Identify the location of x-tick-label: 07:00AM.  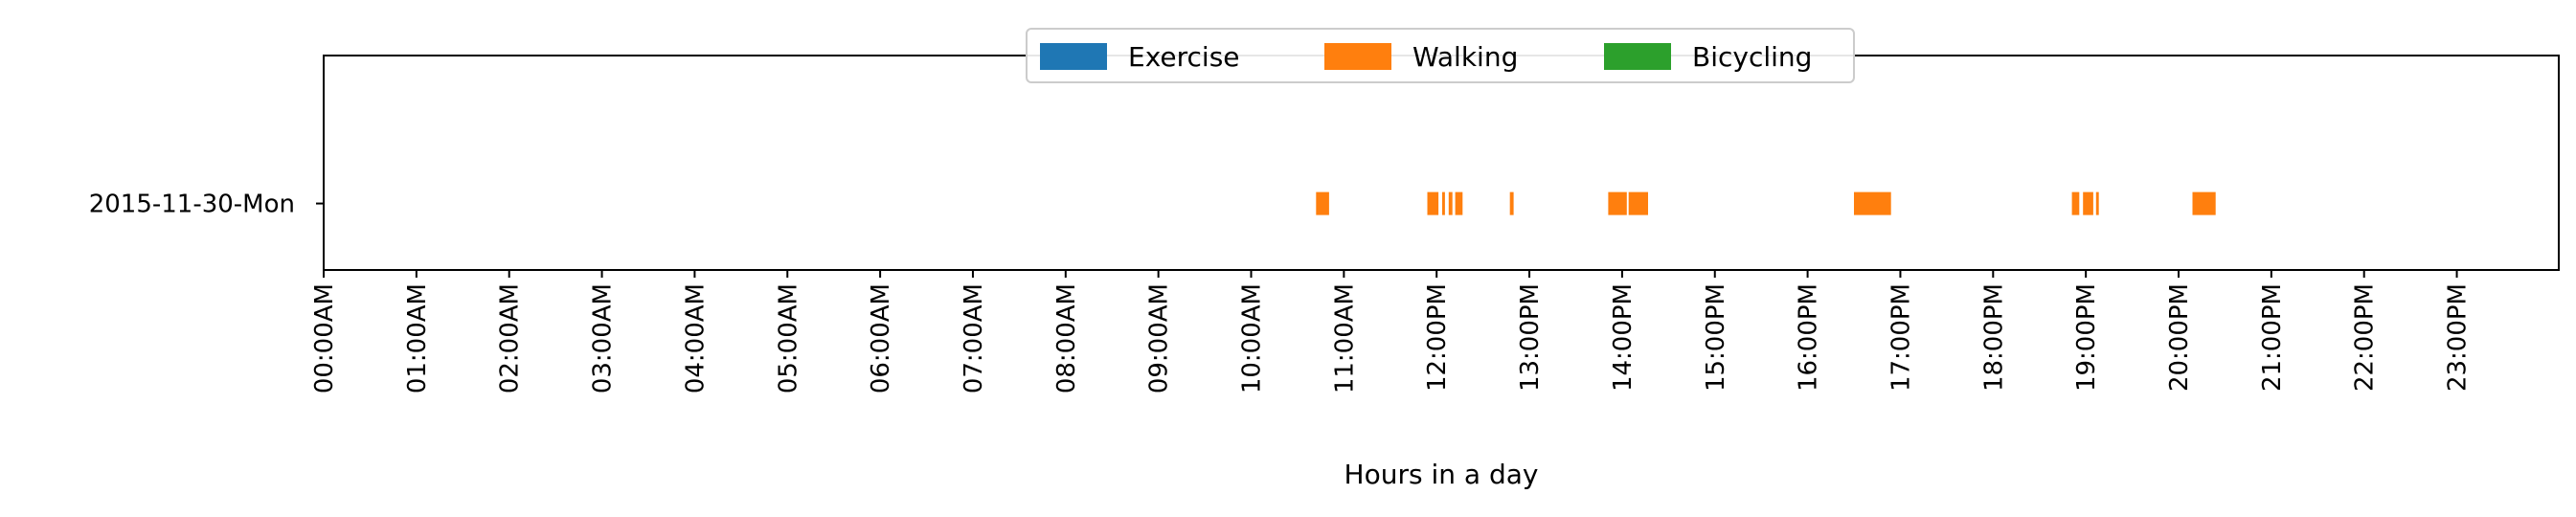
(974, 338).